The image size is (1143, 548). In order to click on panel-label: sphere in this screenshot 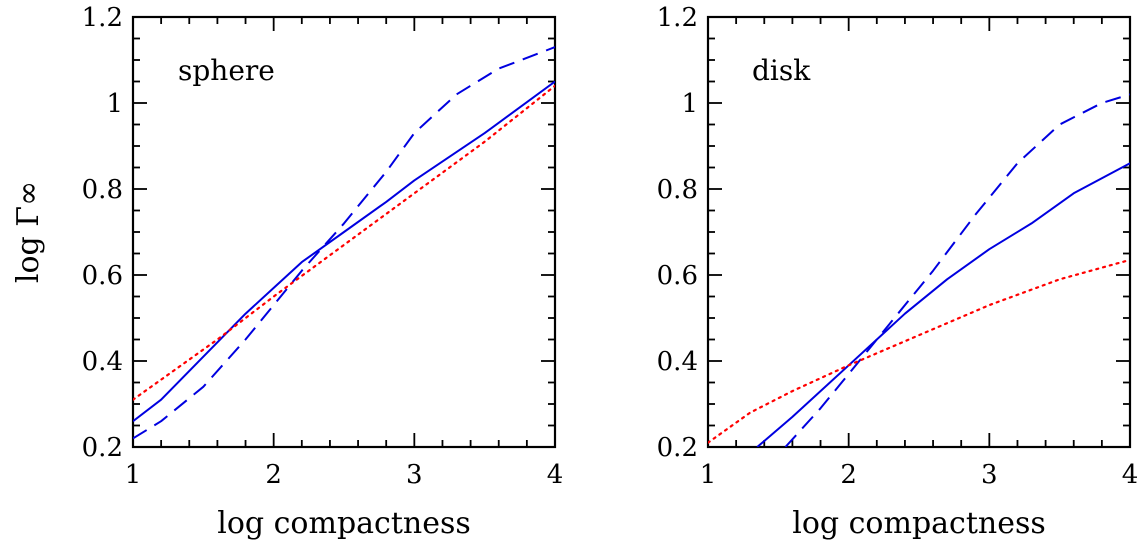, I will do `click(226, 70)`.